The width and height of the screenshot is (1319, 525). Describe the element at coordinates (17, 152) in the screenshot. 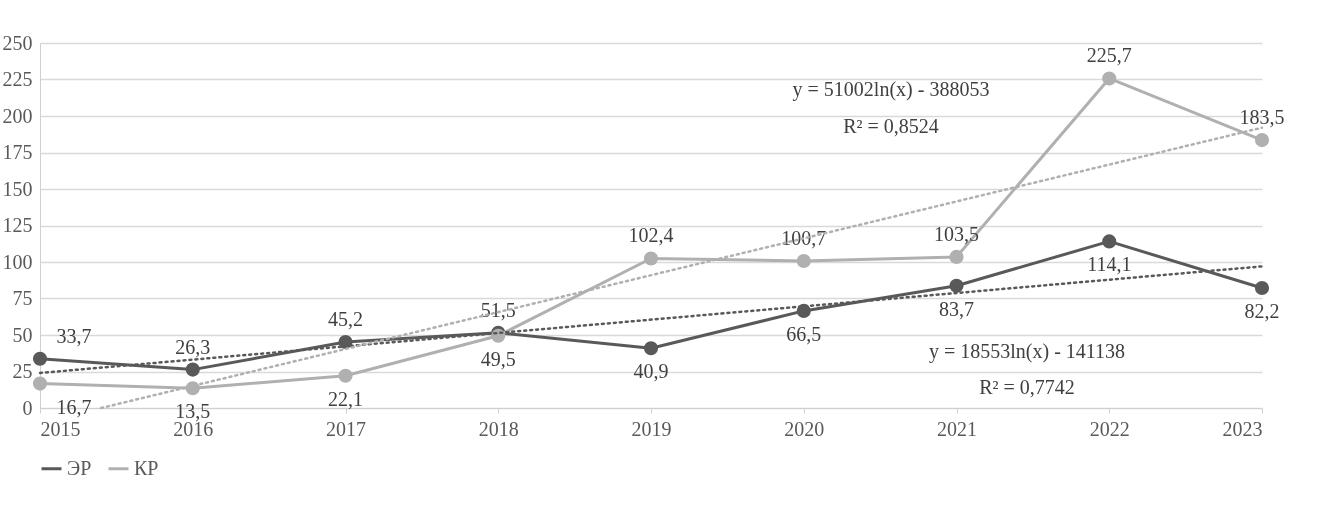

I see `y-tick-label: 175` at that location.